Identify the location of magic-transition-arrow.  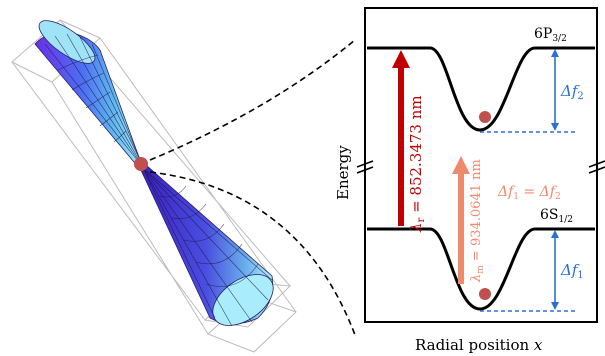
(461, 220).